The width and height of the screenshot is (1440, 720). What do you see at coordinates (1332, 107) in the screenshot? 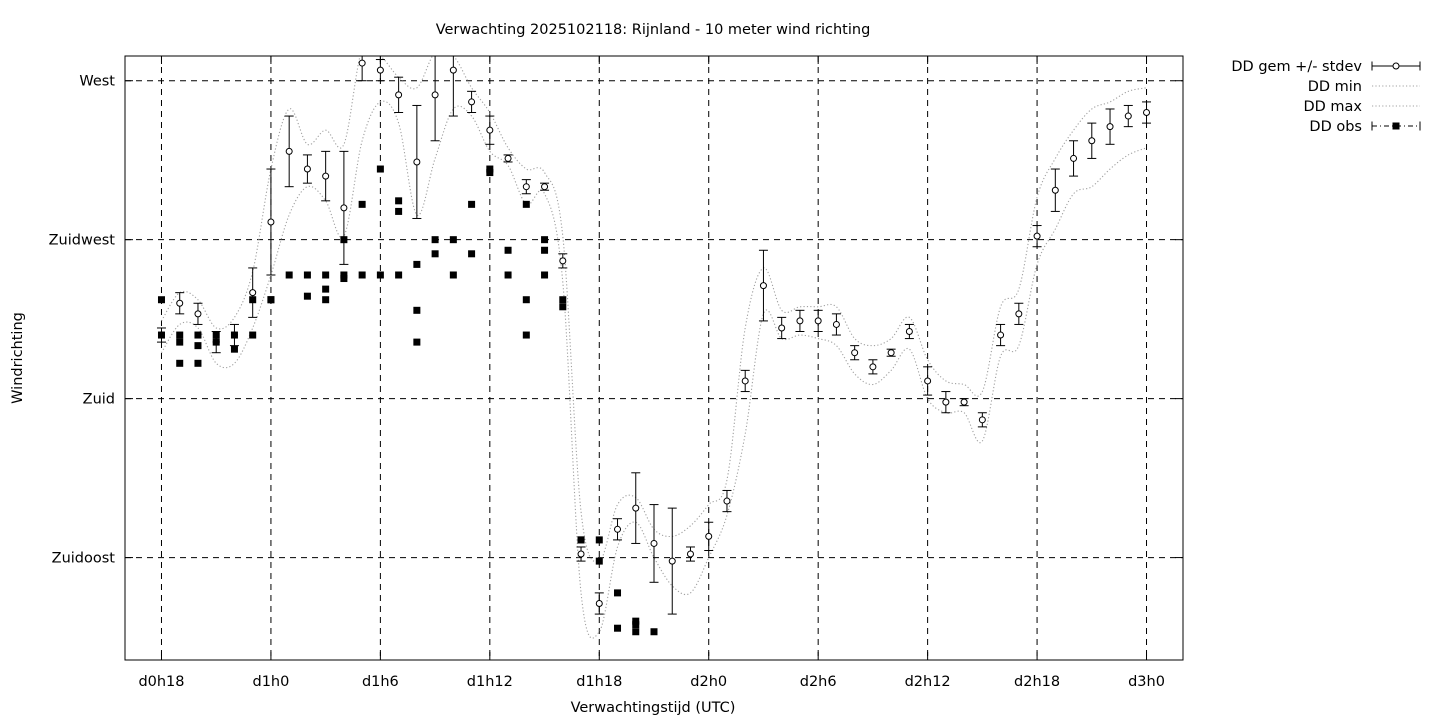
I see `legend-label: DD max` at bounding box center [1332, 107].